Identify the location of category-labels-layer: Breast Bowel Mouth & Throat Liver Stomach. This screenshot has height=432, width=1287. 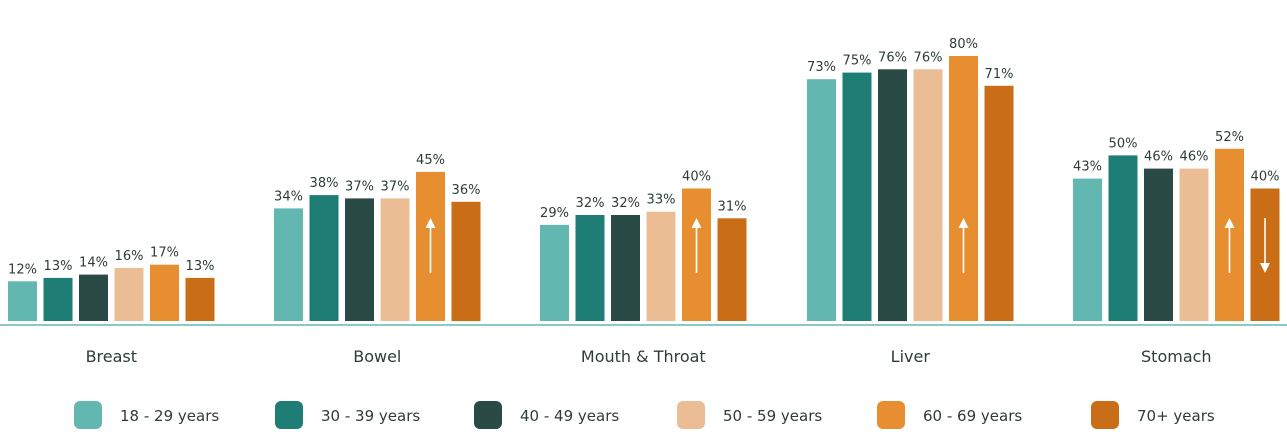
(649, 356).